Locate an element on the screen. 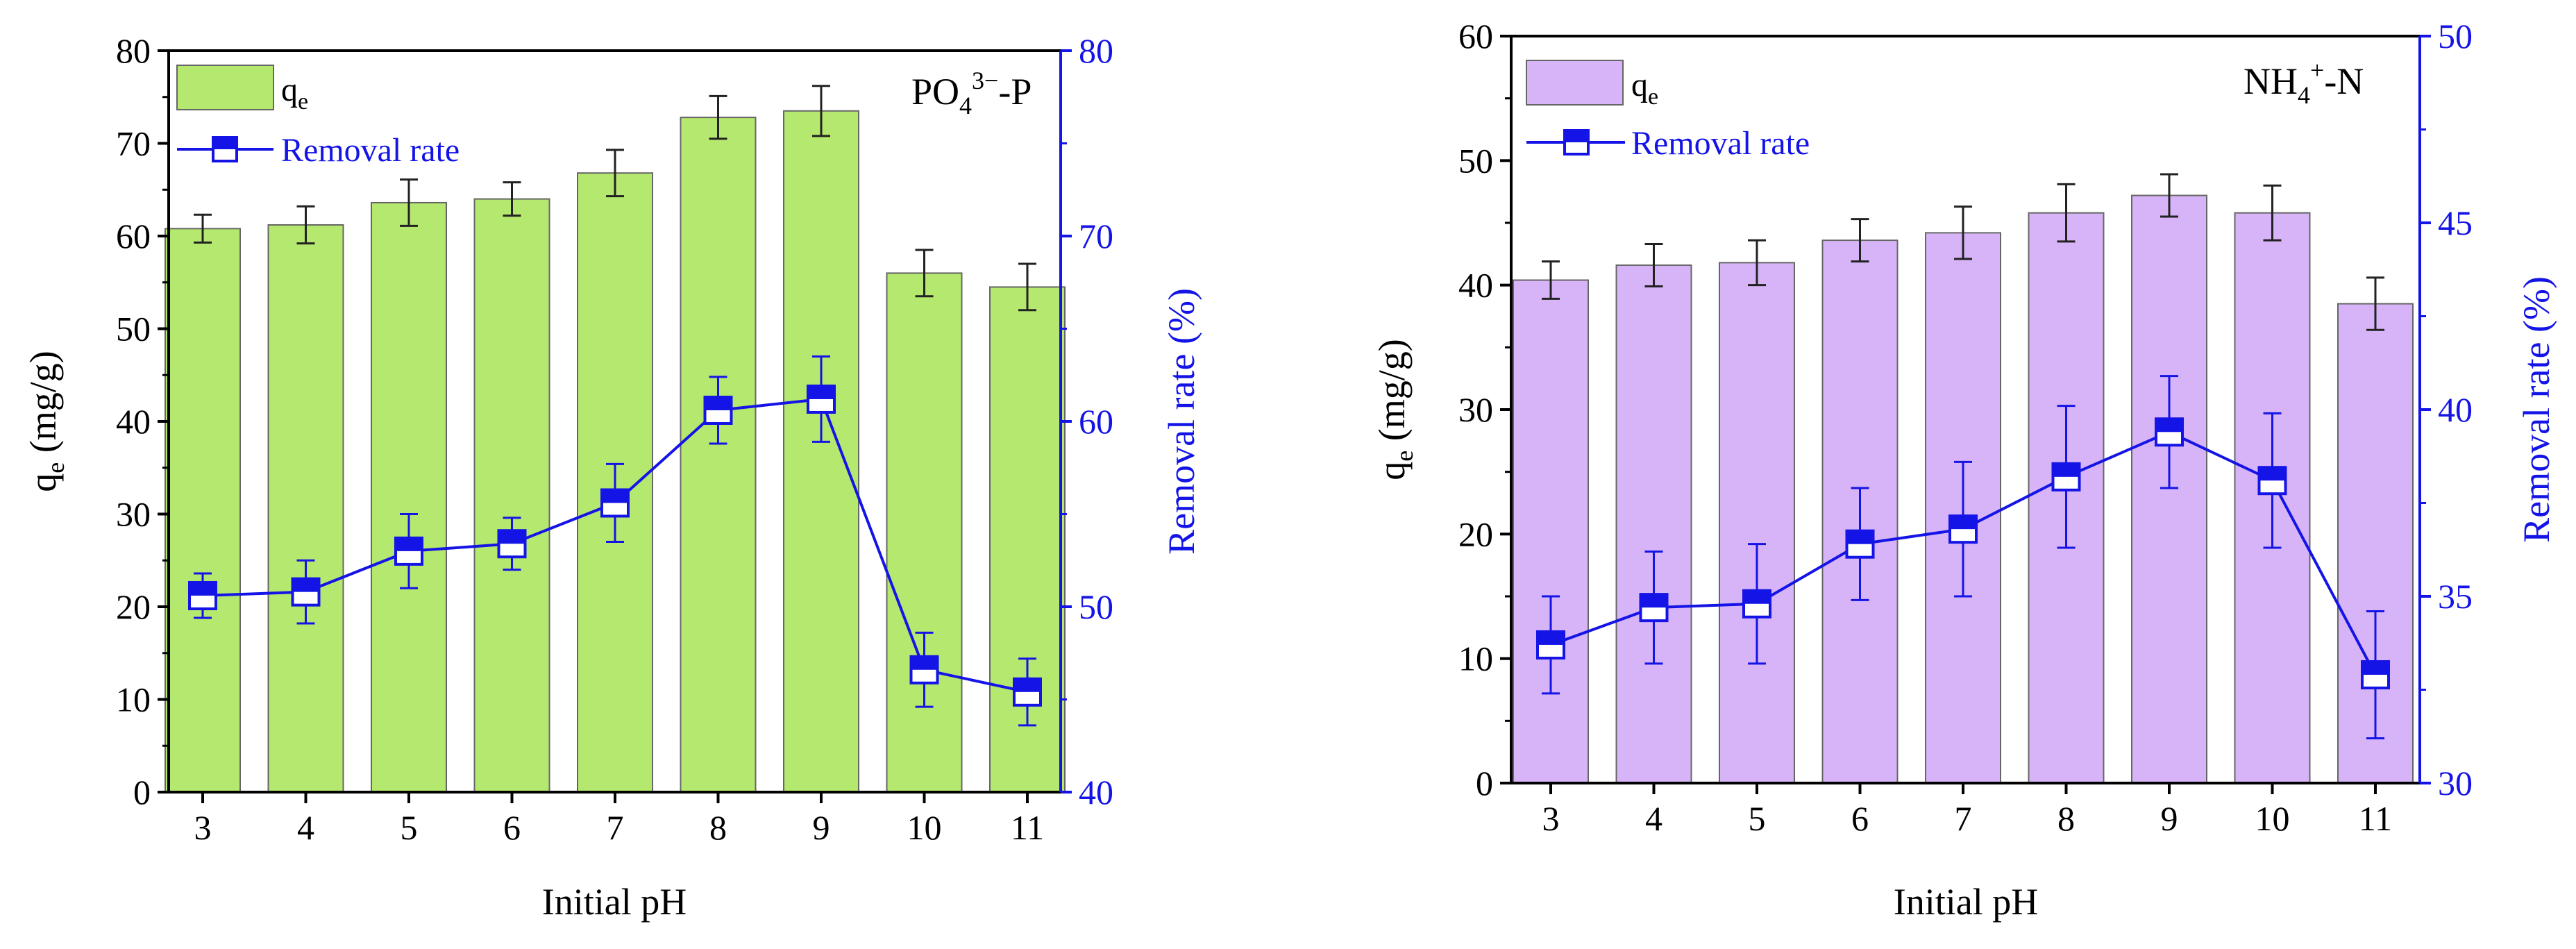 The image size is (2576, 949). y2-tick-label: 60 is located at coordinates (1096, 421).